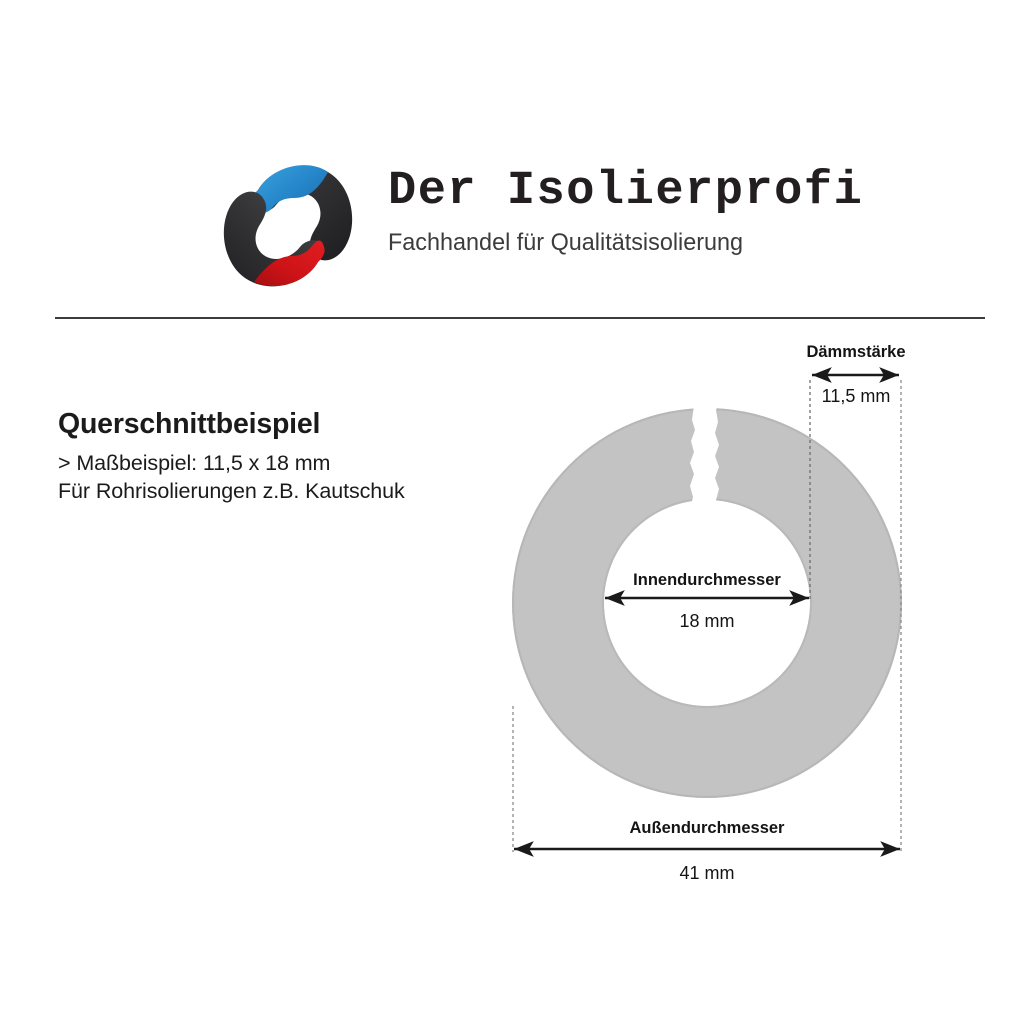 This screenshot has width=1024, height=1024. What do you see at coordinates (707, 851) in the screenshot?
I see `dimension-outer-diameter: Außendurchmesser 41 mm` at bounding box center [707, 851].